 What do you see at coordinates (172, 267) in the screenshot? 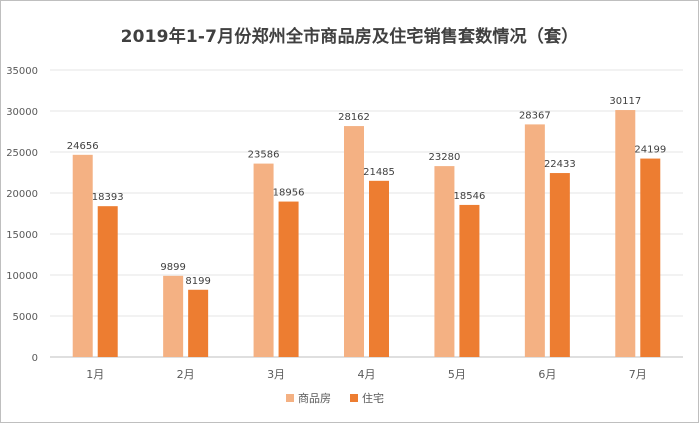
I see `data-label: 9899` at bounding box center [172, 267].